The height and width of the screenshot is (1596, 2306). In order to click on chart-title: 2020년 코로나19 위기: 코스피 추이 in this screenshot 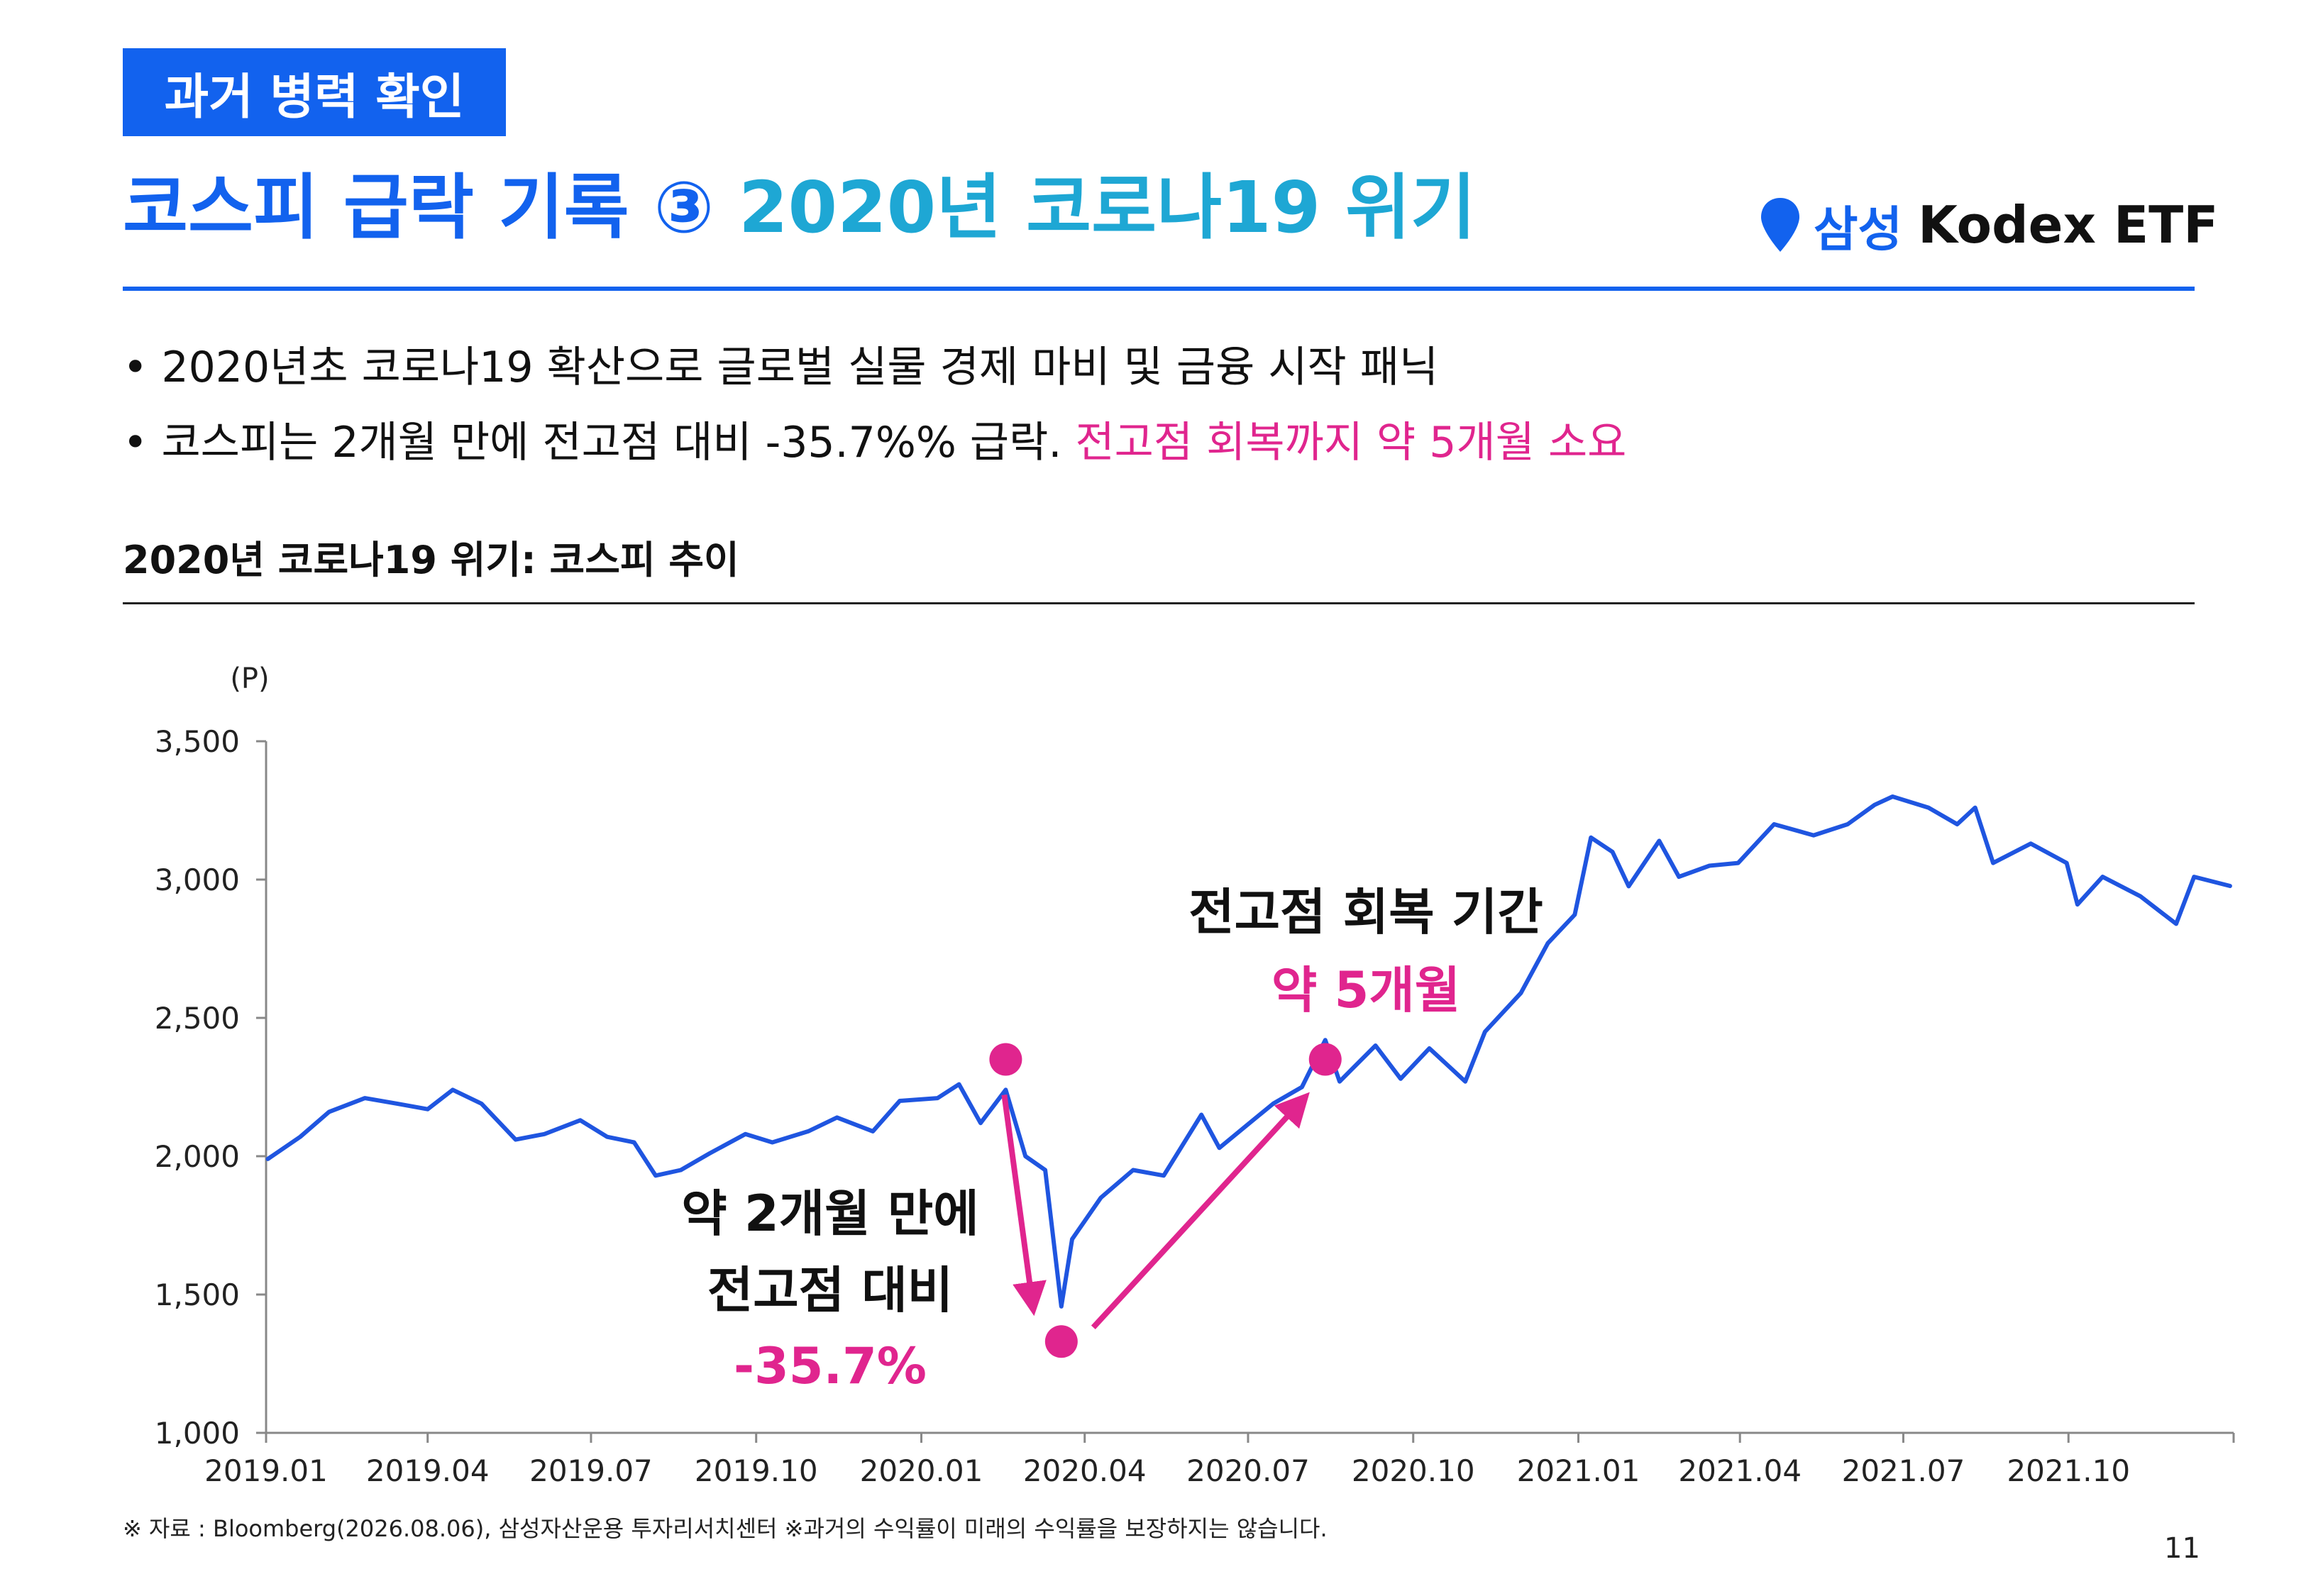, I will do `click(431, 560)`.